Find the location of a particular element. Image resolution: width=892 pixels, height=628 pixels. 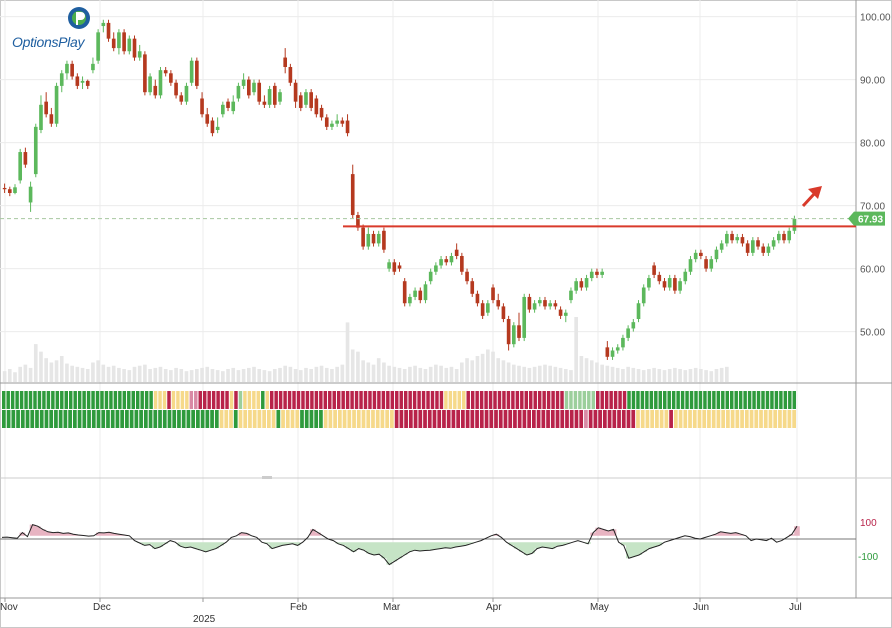

oscillator-tick-label: -100 is located at coordinates (868, 557).